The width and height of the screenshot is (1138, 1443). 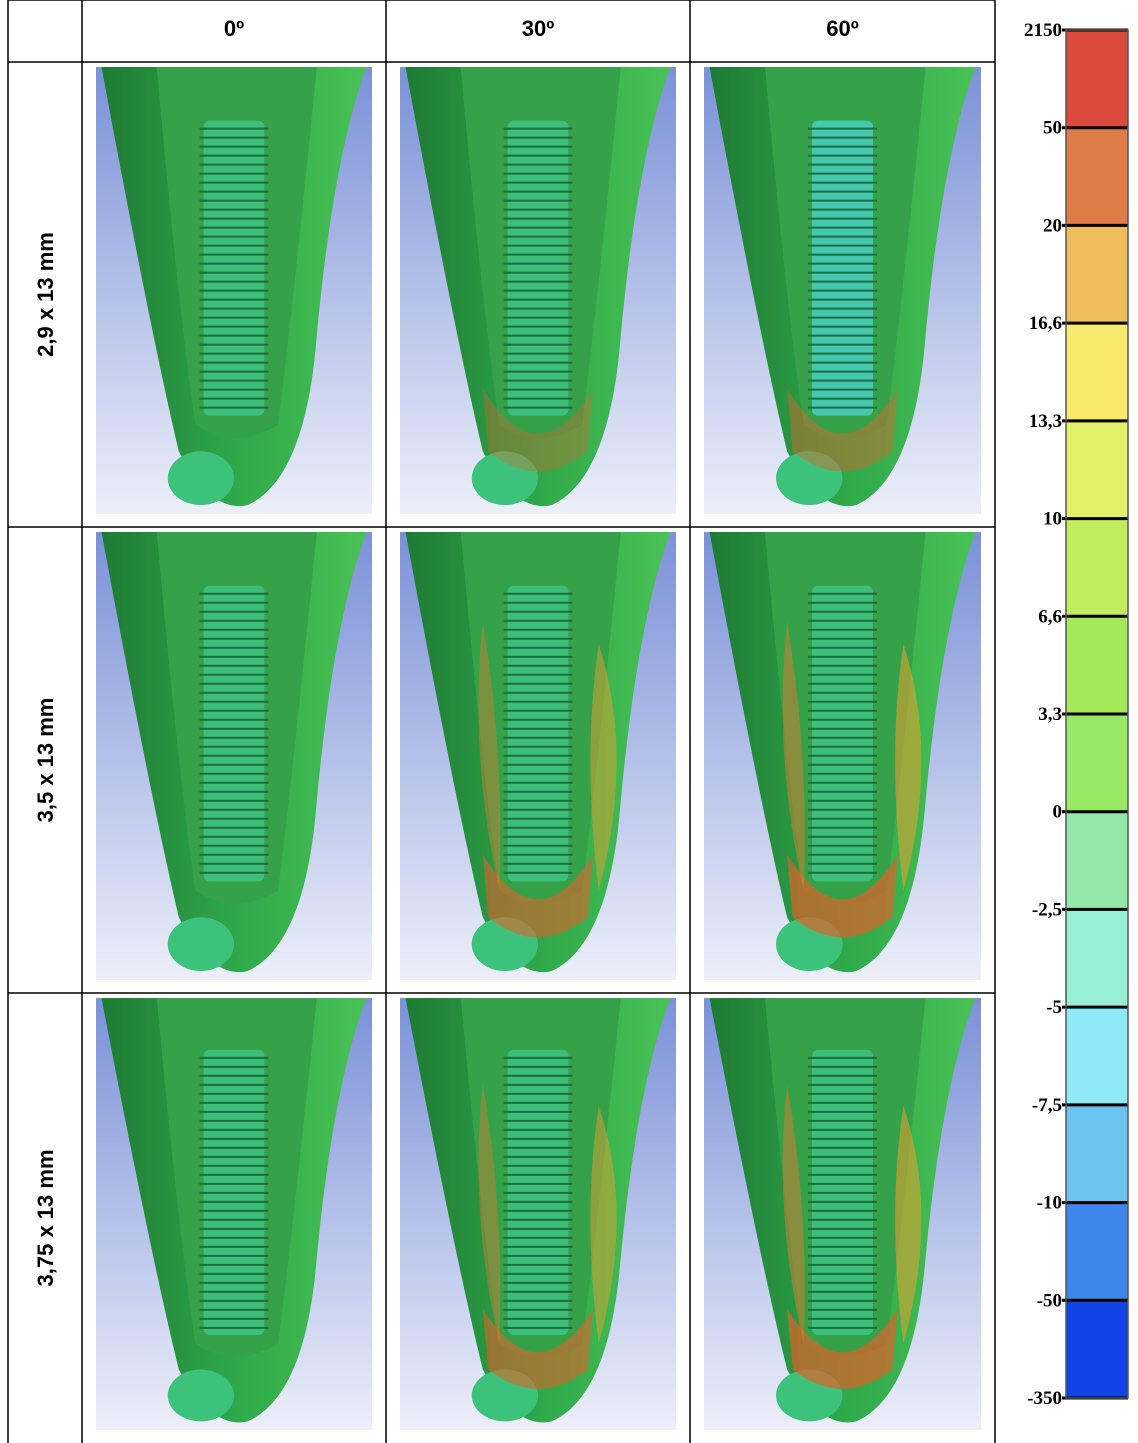 I want to click on column-header: 0º, so click(x=234, y=28).